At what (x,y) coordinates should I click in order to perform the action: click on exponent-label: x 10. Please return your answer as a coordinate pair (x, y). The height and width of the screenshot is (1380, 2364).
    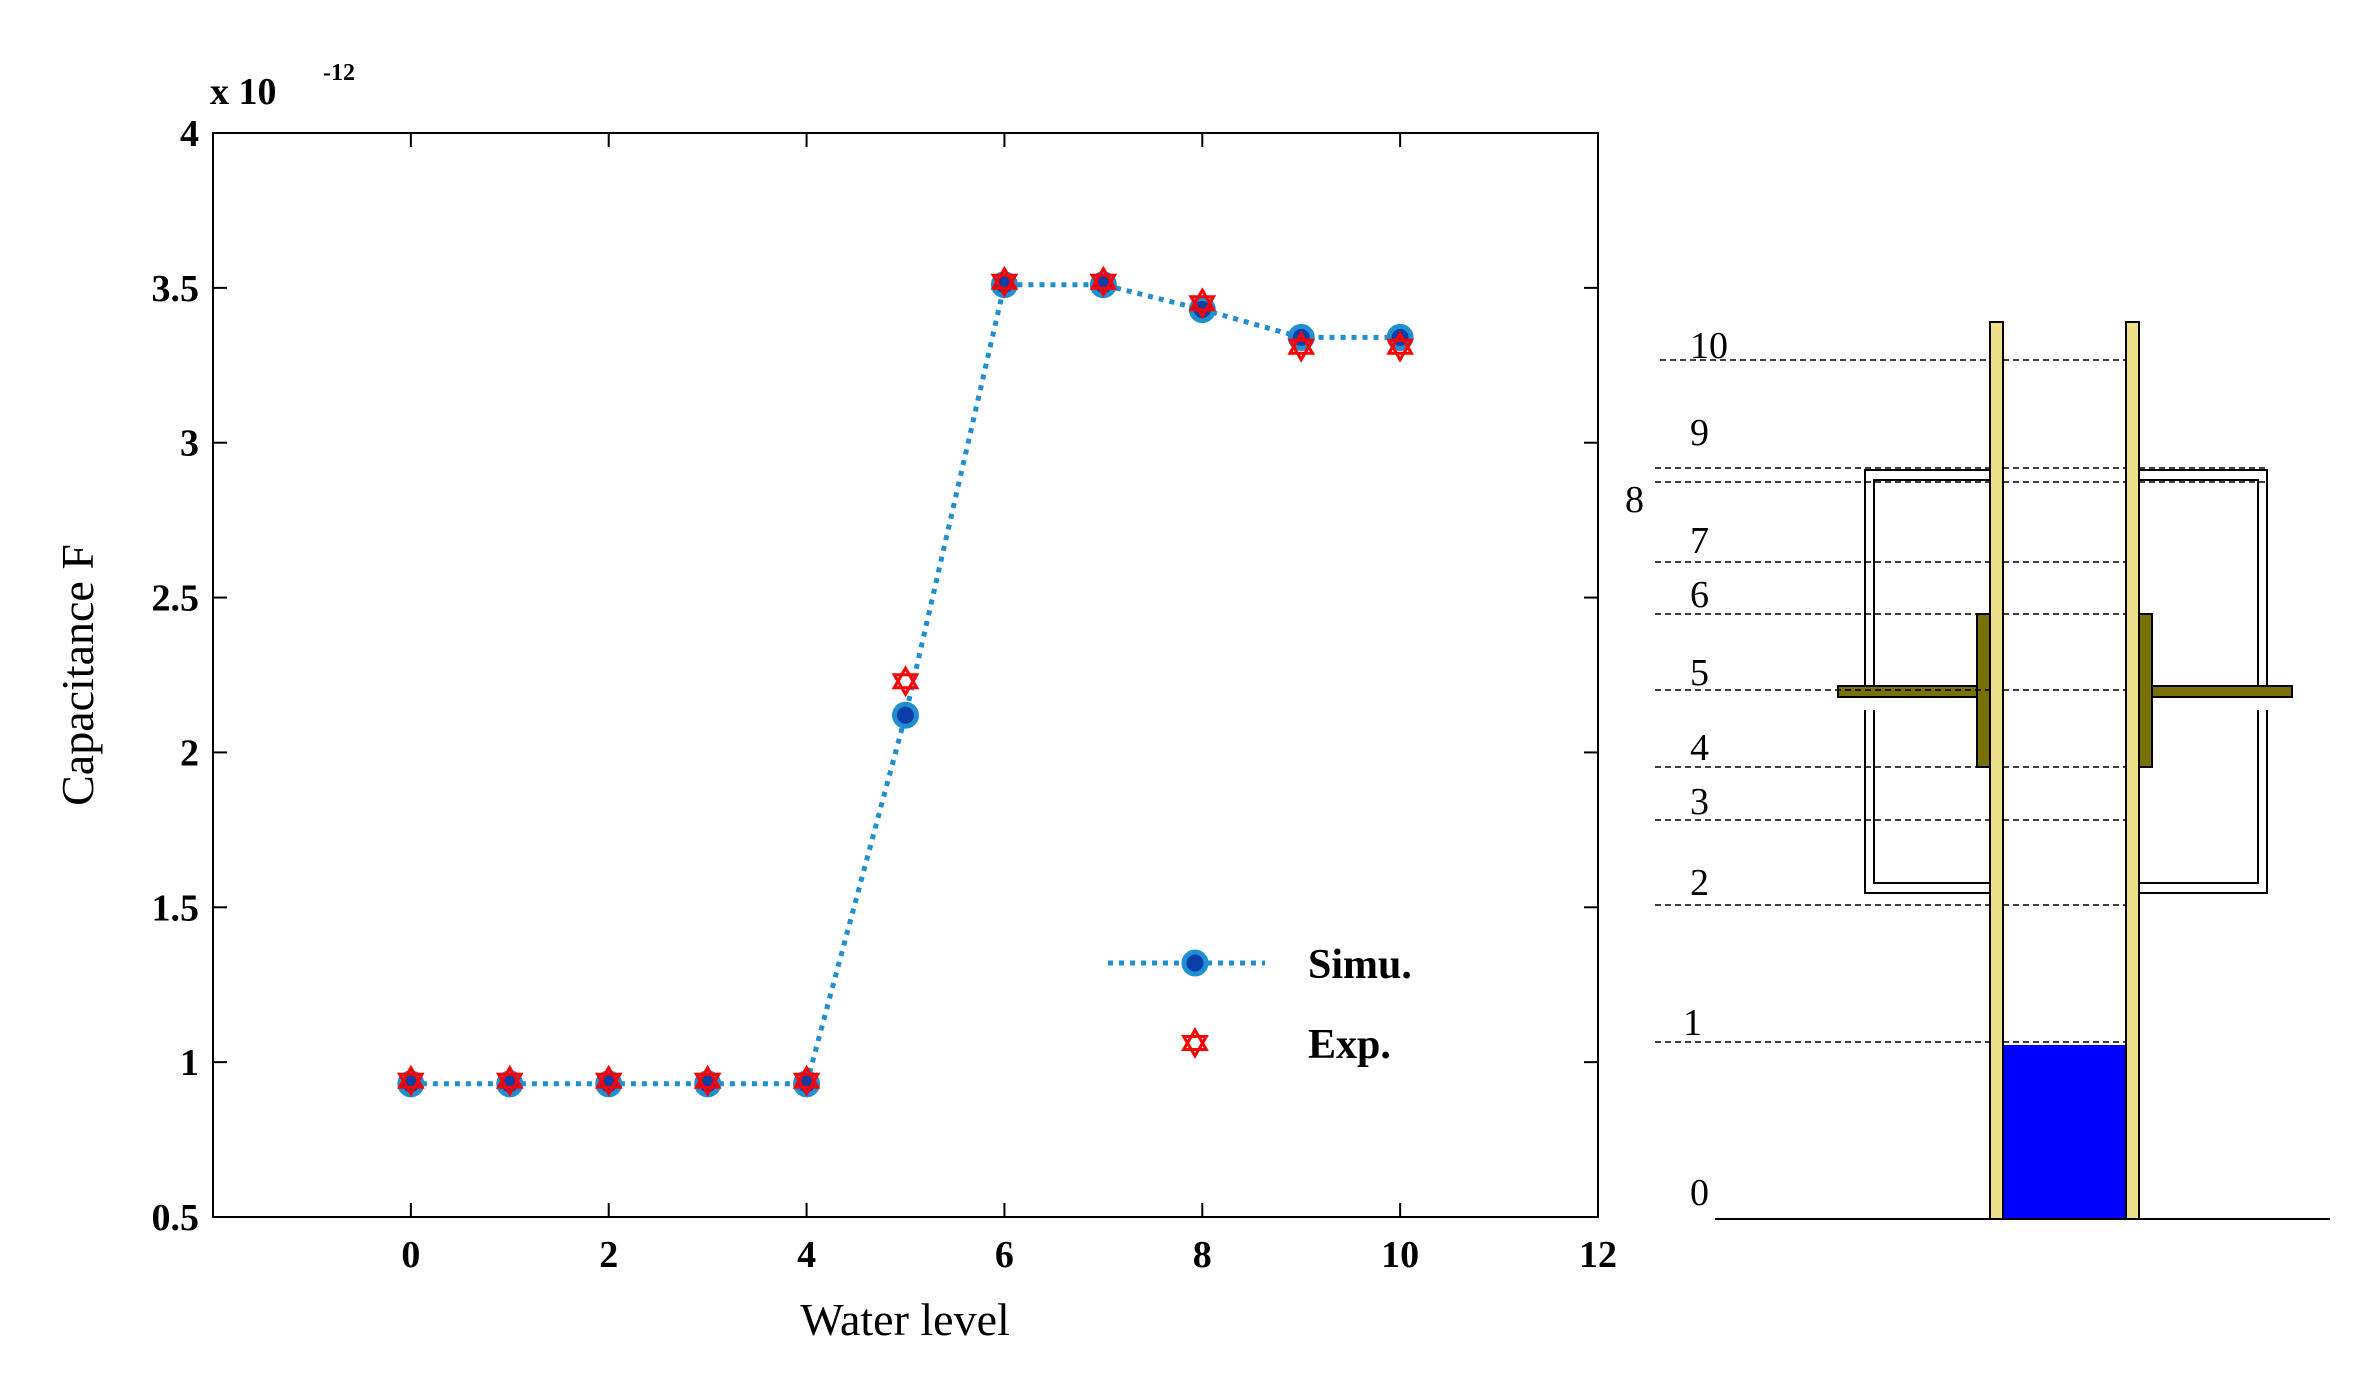
    Looking at the image, I should click on (243, 92).